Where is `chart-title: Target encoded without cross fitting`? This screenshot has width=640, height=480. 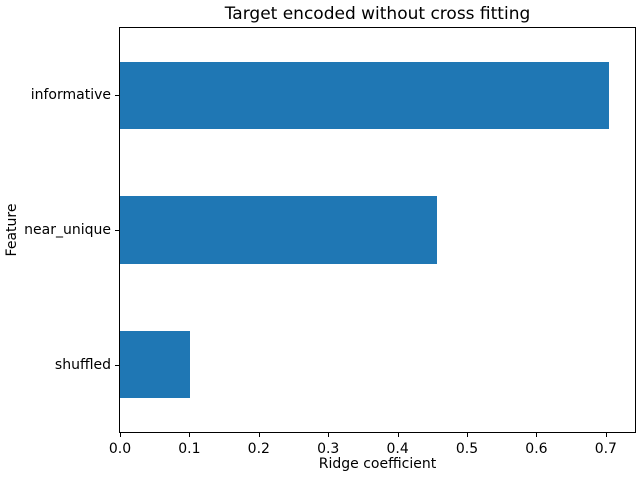 chart-title: Target encoded without cross fitting is located at coordinates (377, 14).